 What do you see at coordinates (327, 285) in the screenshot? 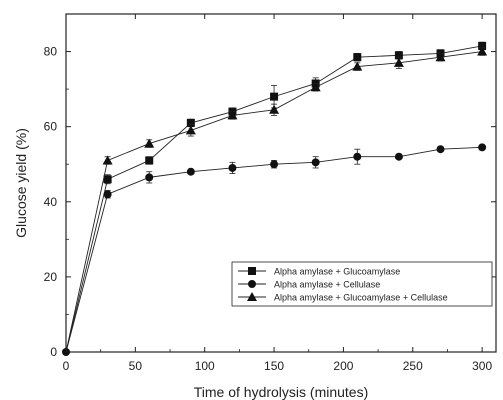
I see `legend-label: Alpha amylase + Cellulase` at bounding box center [327, 285].